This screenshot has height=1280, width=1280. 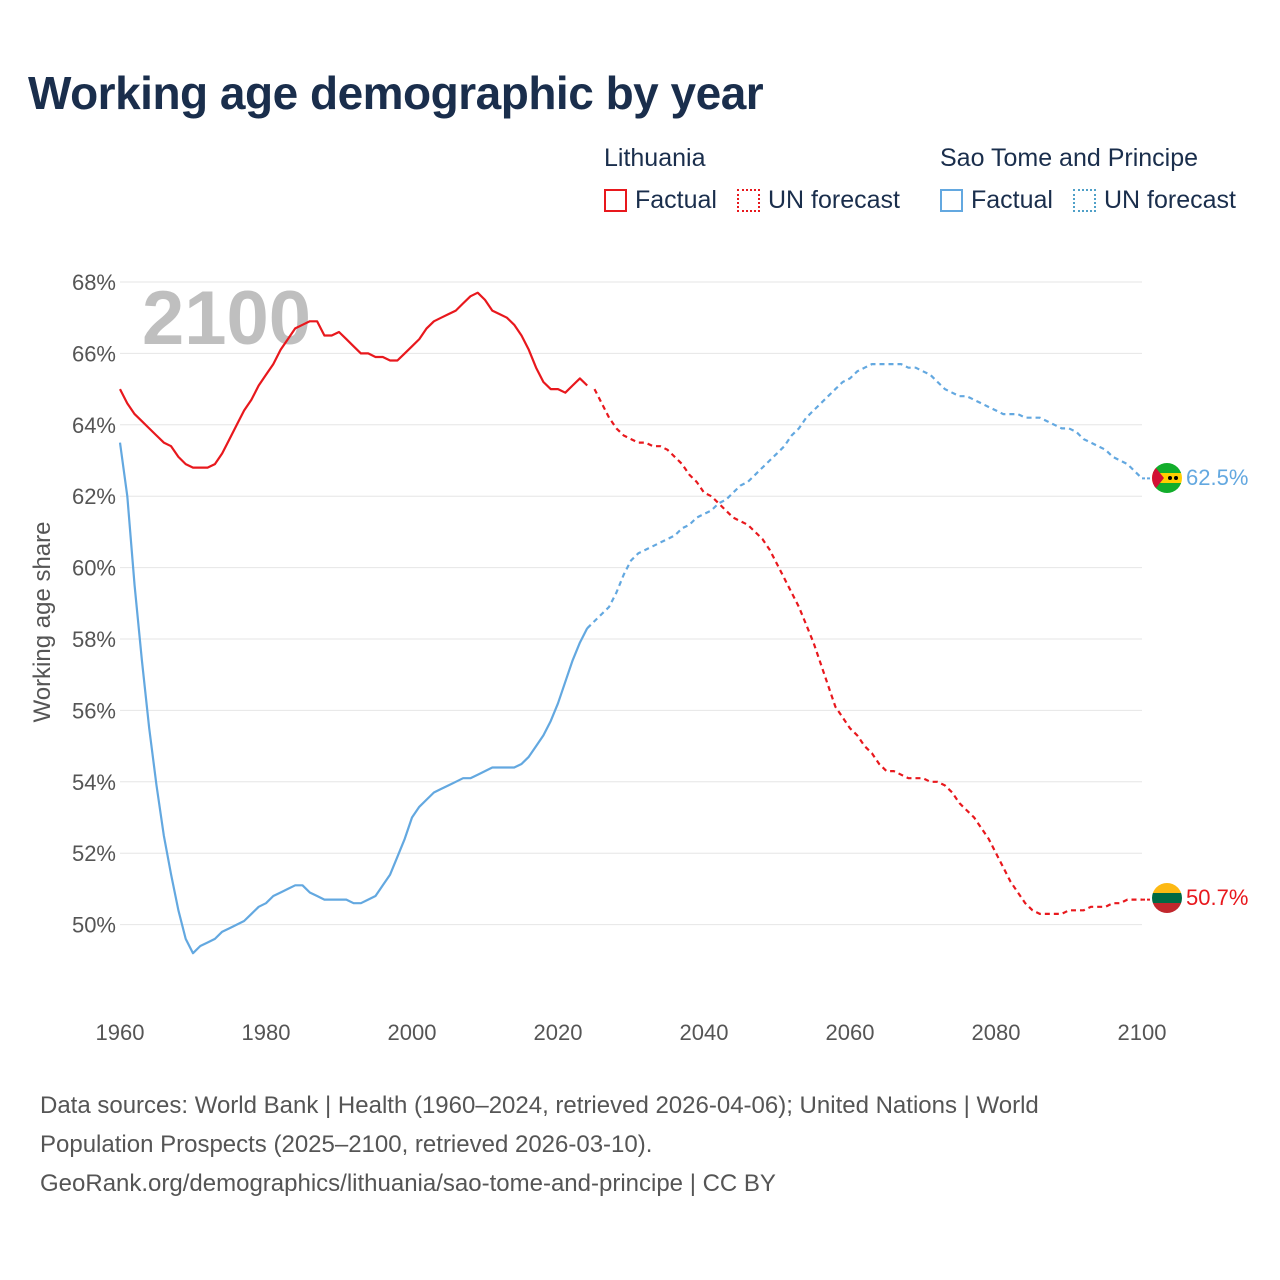 I want to click on legend-item-lithuania-factual: Factual, so click(x=660, y=200).